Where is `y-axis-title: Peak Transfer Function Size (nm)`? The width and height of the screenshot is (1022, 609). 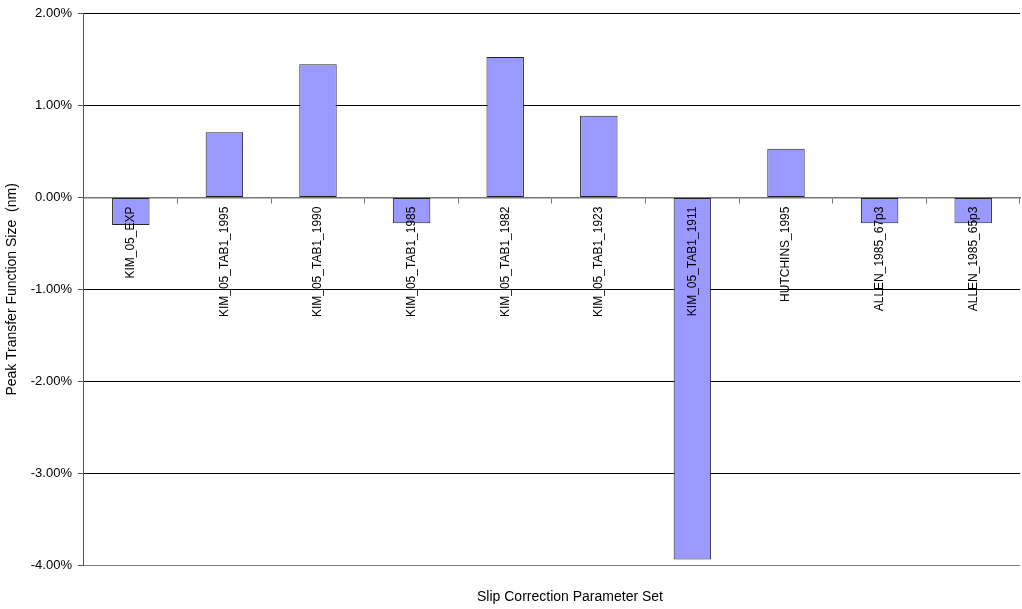
y-axis-title: Peak Transfer Function Size (nm) is located at coordinates (11, 289).